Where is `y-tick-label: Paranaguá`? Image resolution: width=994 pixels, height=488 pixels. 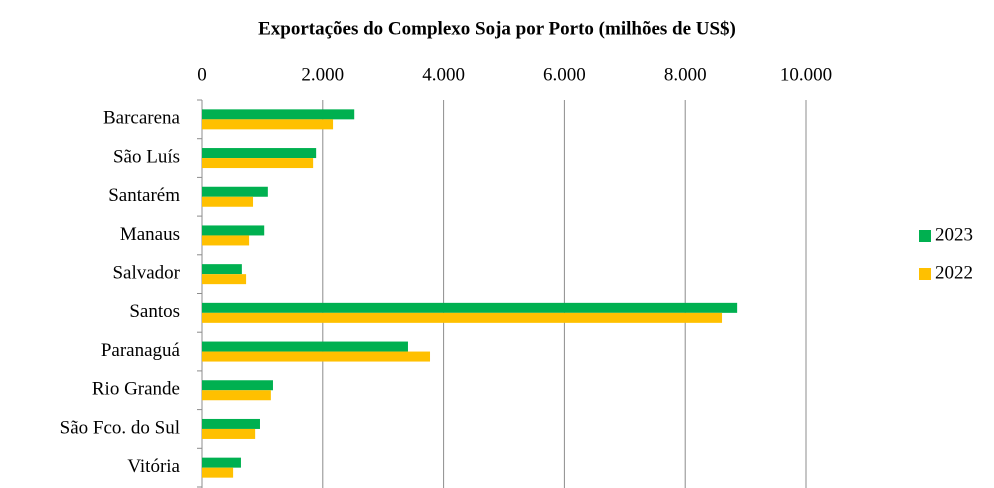 y-tick-label: Paranaguá is located at coordinates (141, 350).